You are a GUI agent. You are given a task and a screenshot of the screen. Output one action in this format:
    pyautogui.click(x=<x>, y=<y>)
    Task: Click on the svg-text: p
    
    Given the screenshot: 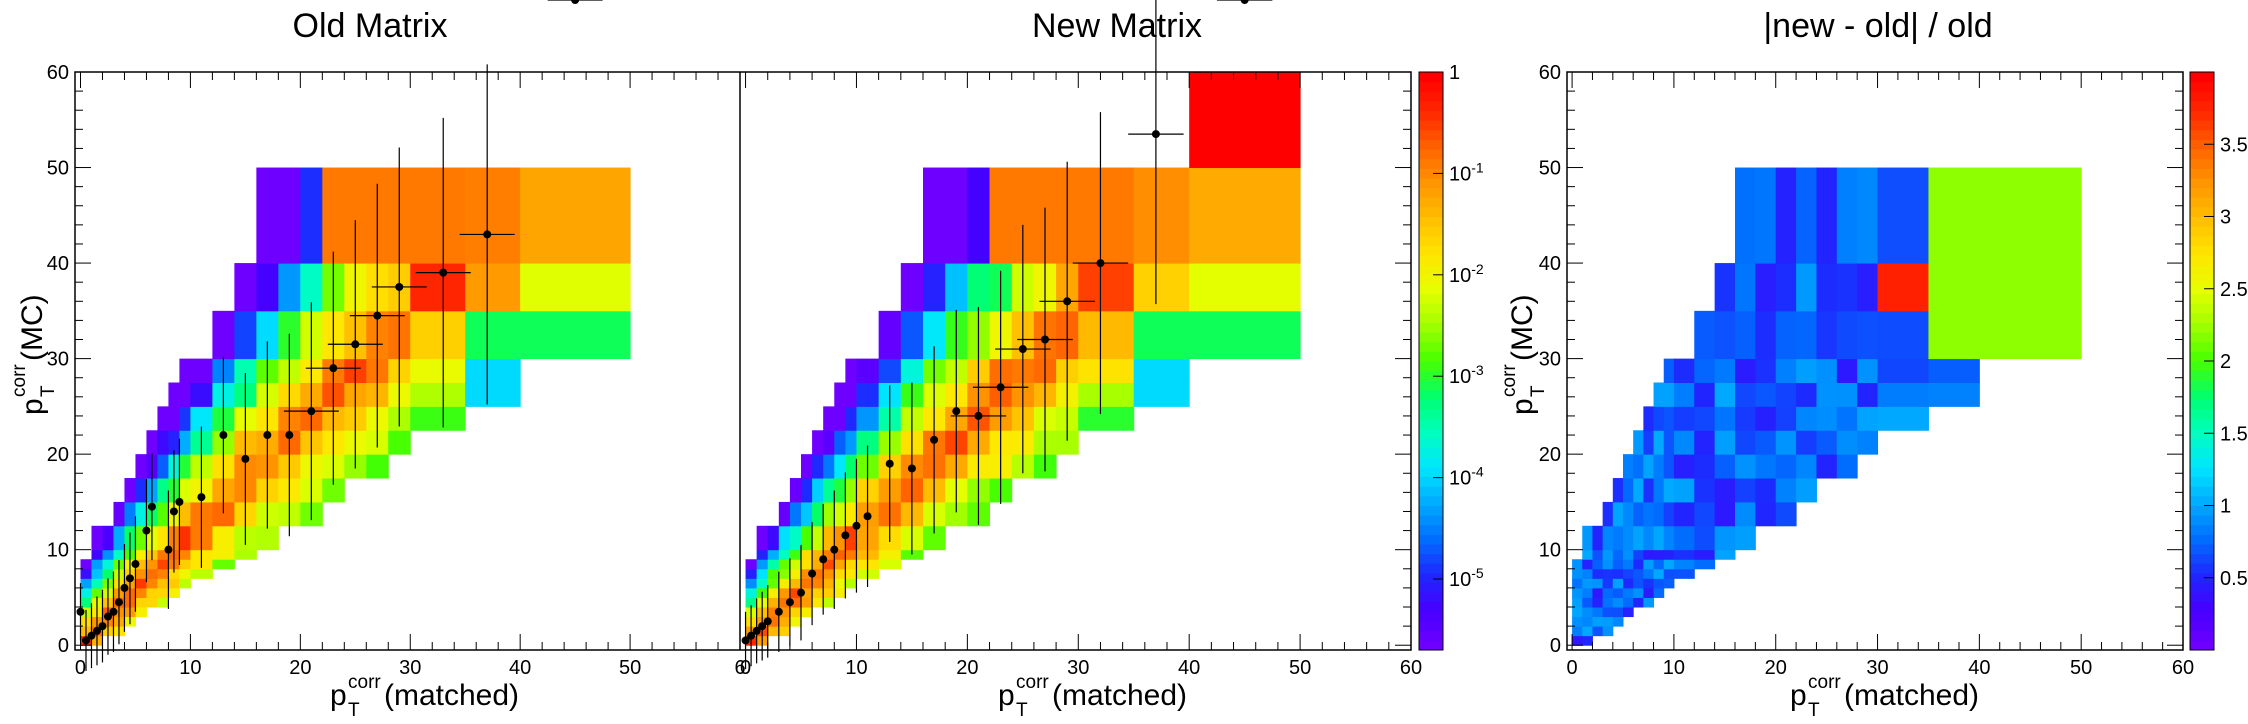 What is the action you would take?
    pyautogui.click(x=1522, y=406)
    